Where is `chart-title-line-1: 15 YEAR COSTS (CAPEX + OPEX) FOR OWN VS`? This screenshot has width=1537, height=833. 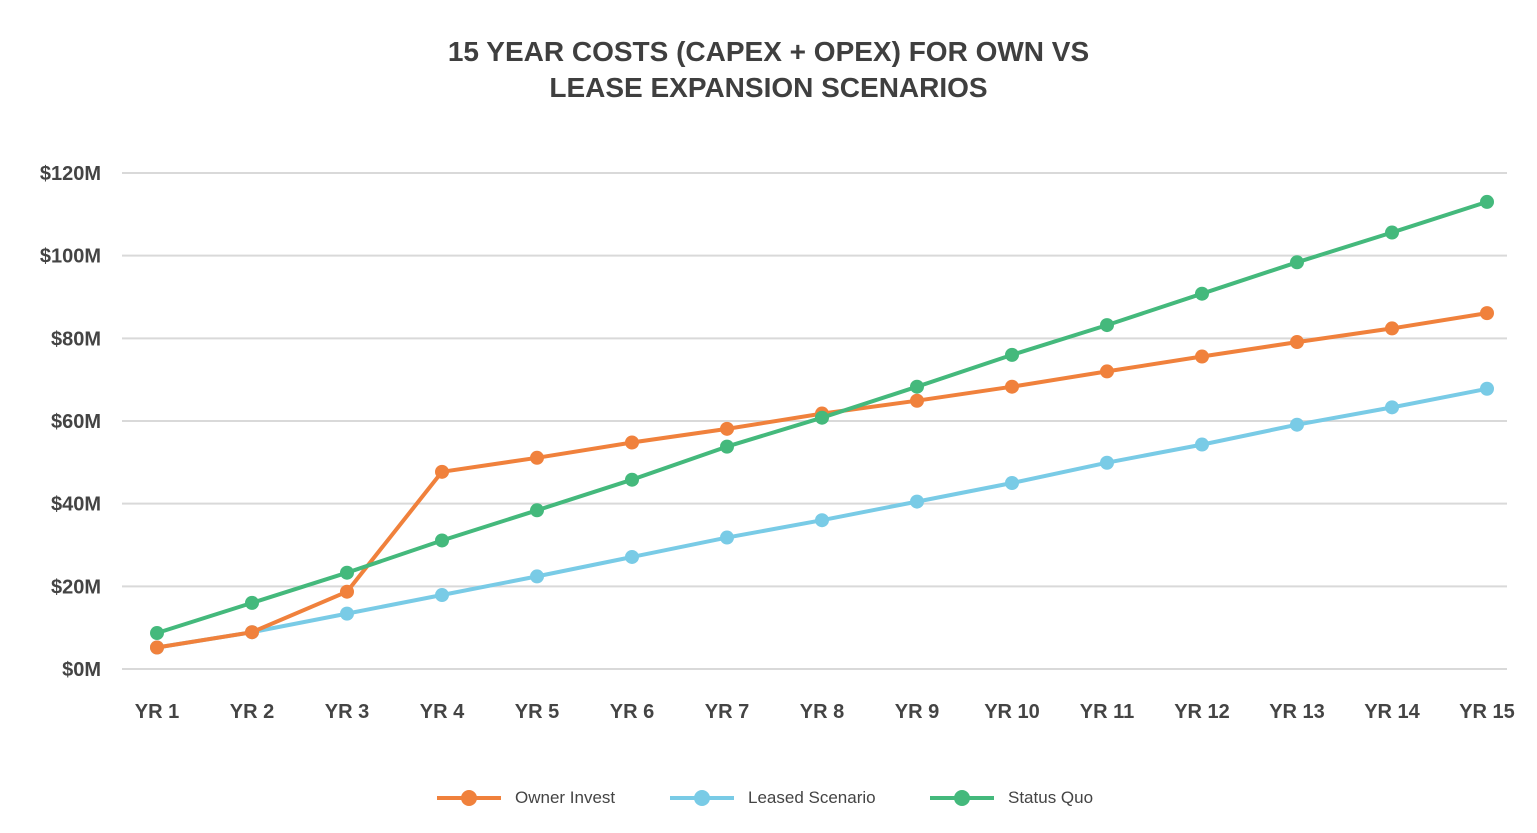
chart-title-line-1: 15 YEAR COSTS (CAPEX + OPEX) FOR OWN VS is located at coordinates (768, 51).